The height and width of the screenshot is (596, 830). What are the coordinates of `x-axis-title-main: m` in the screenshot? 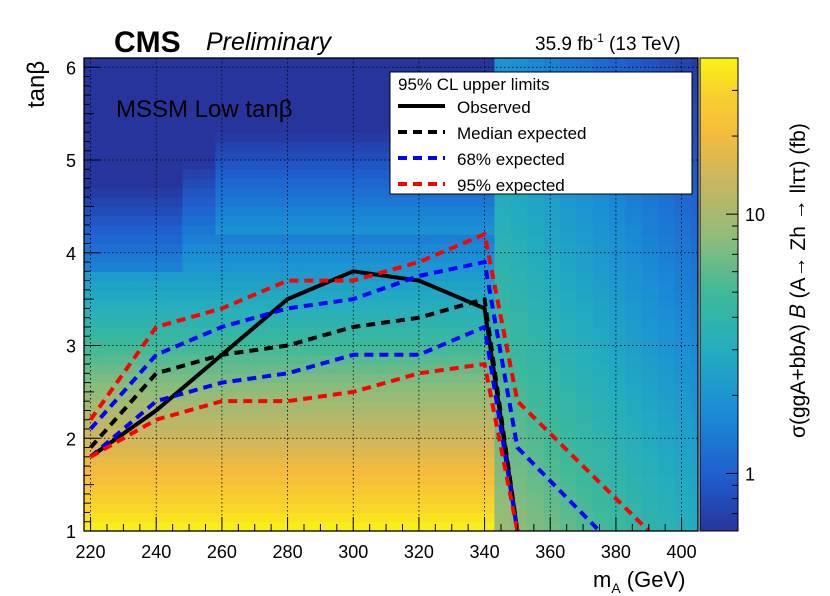 It's located at (602, 579).